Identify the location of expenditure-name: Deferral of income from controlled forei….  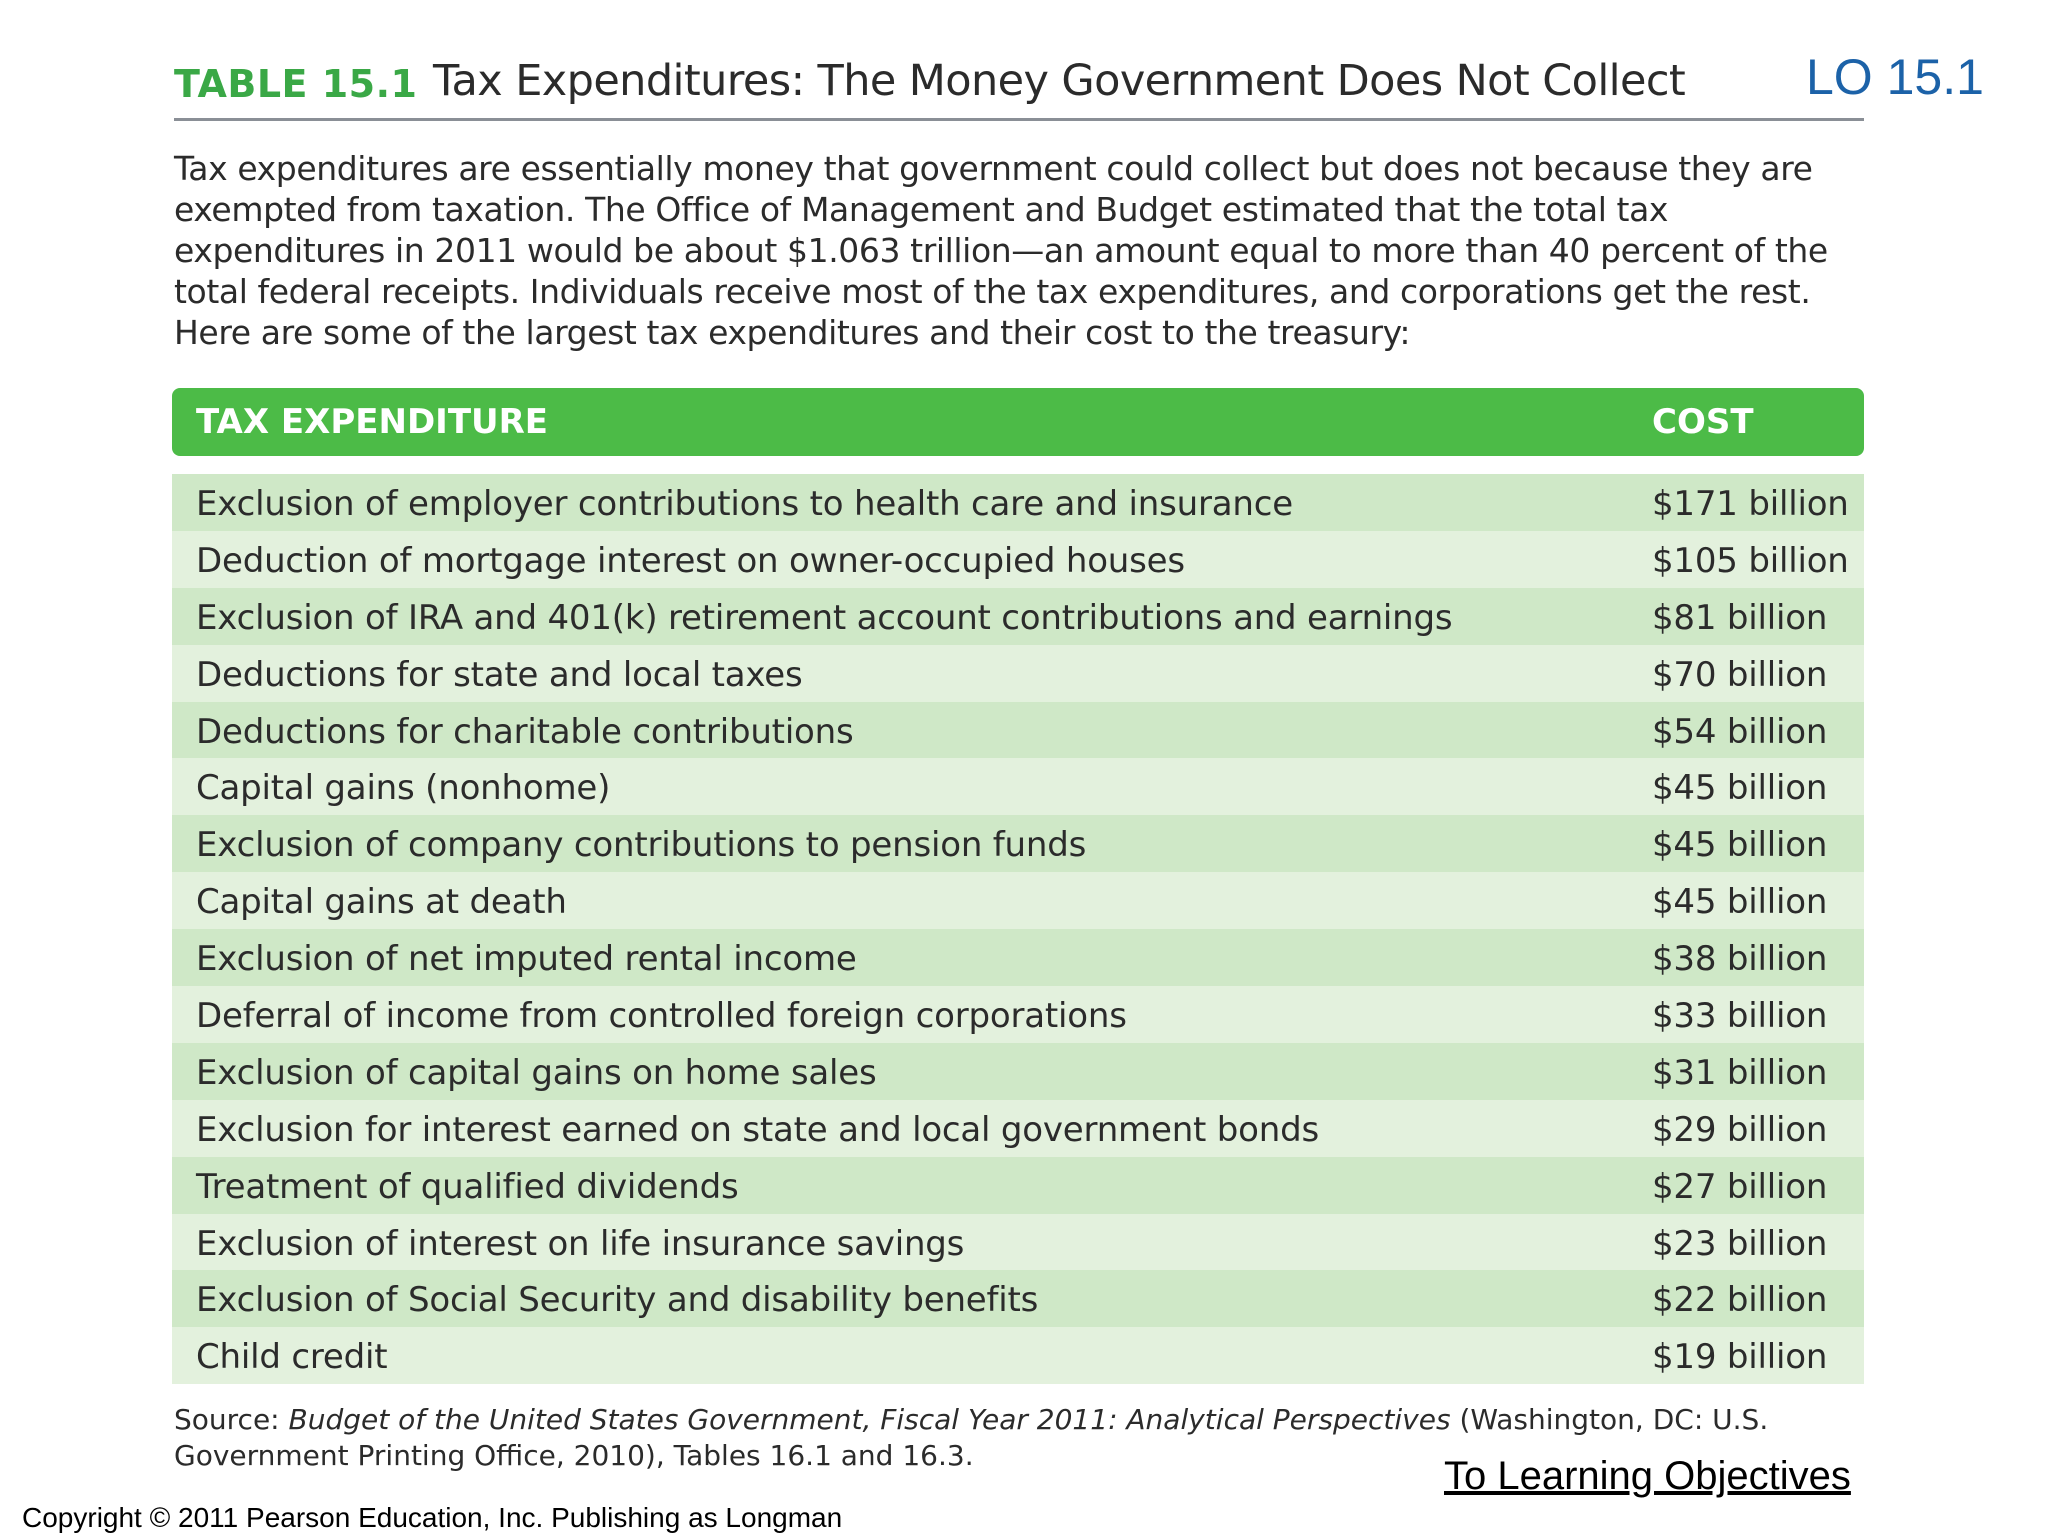
(661, 1016).